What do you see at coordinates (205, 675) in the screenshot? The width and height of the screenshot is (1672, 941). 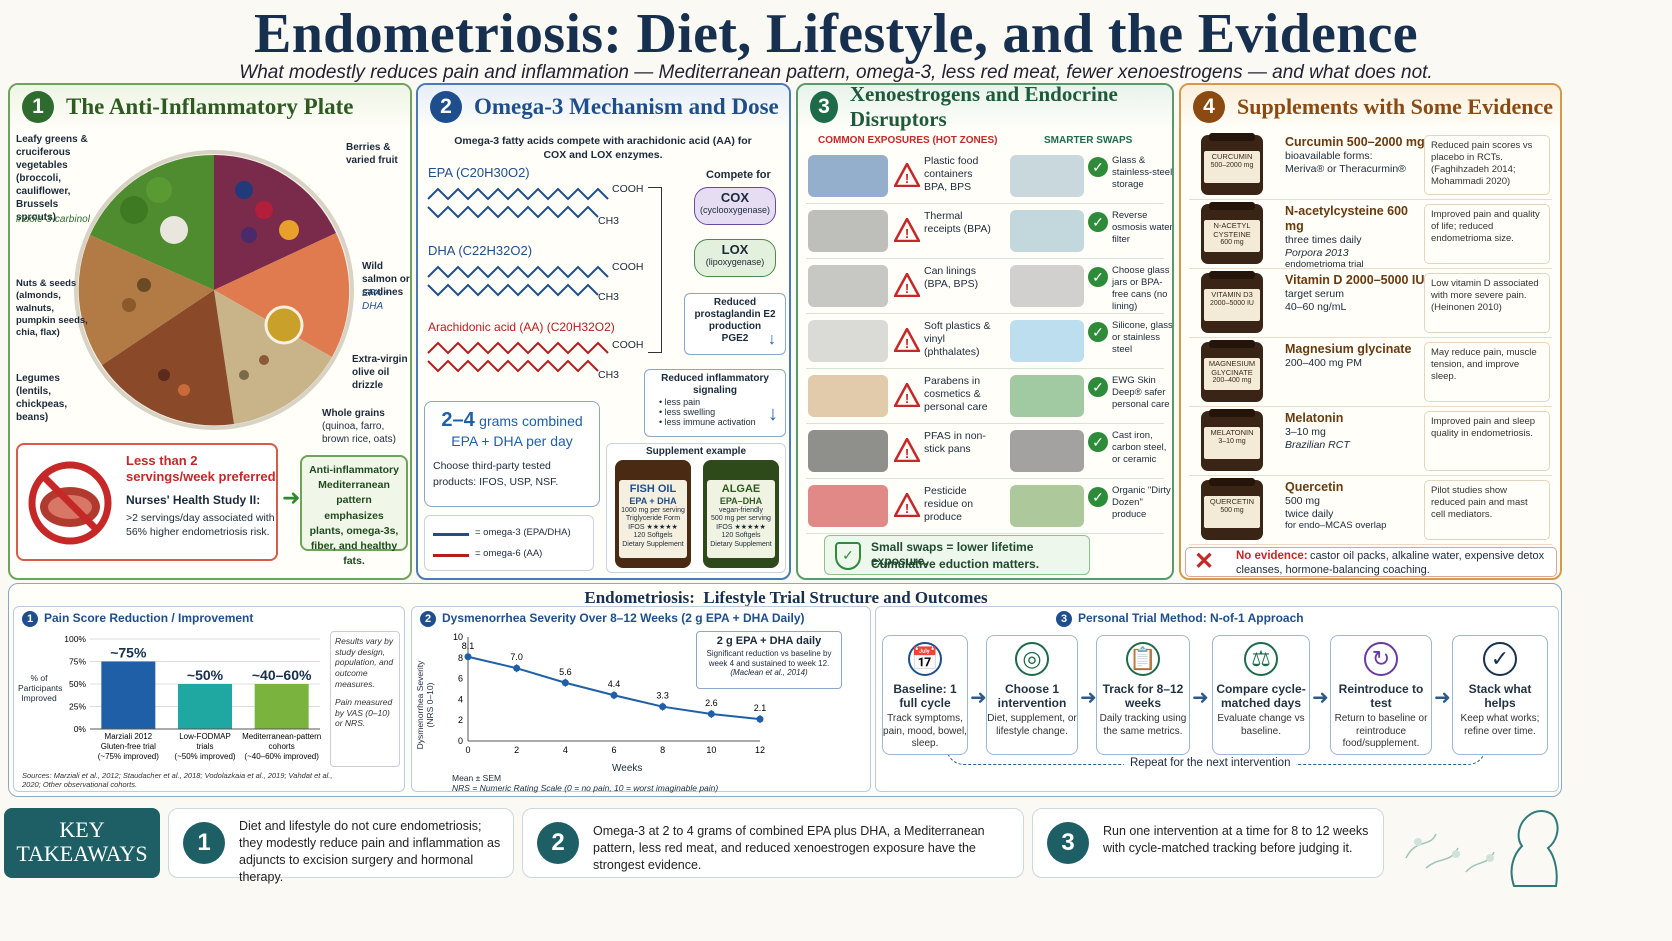 I see `bar-value-label: ~50%` at bounding box center [205, 675].